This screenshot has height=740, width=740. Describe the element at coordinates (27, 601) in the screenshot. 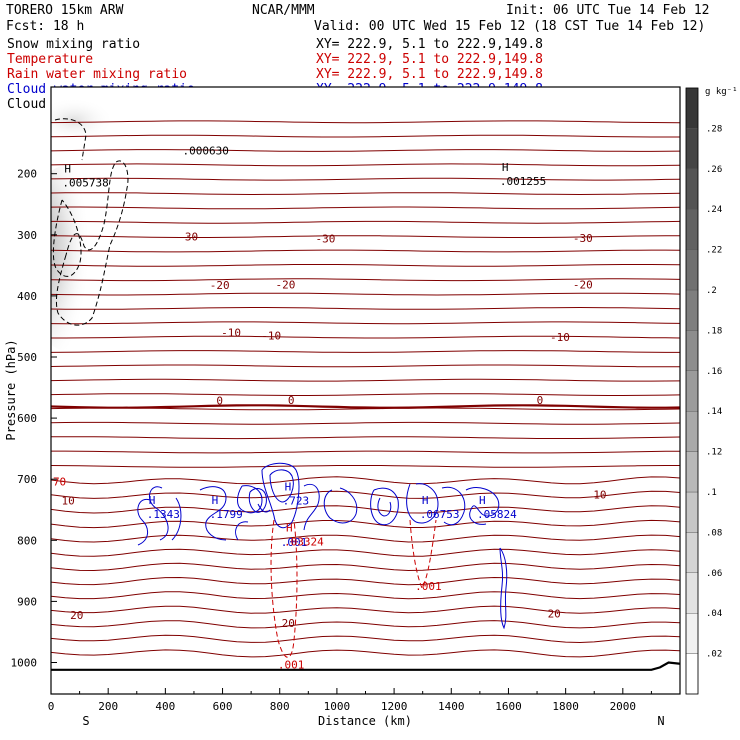

I see `y-tick-label: 900` at that location.